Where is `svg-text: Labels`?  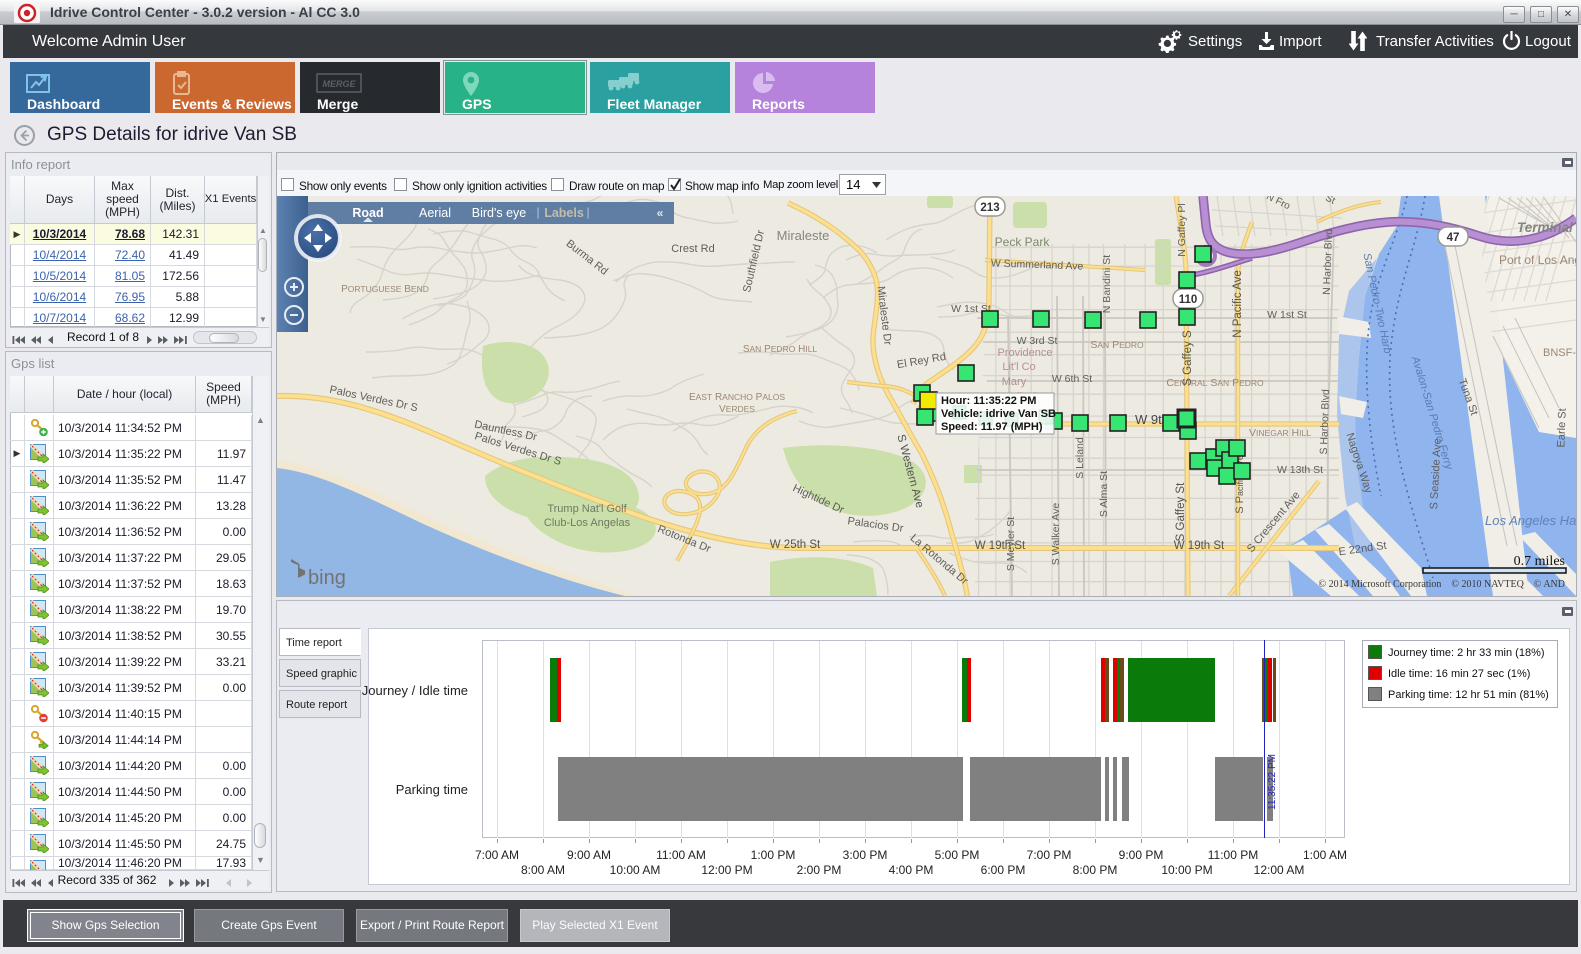 svg-text: Labels is located at coordinates (564, 213).